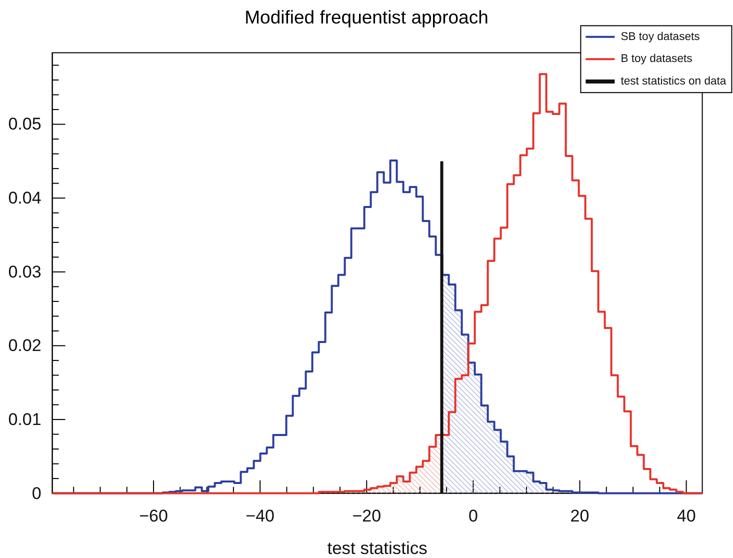  Describe the element at coordinates (25, 124) in the screenshot. I see `y-tick-label: 0.05` at that location.